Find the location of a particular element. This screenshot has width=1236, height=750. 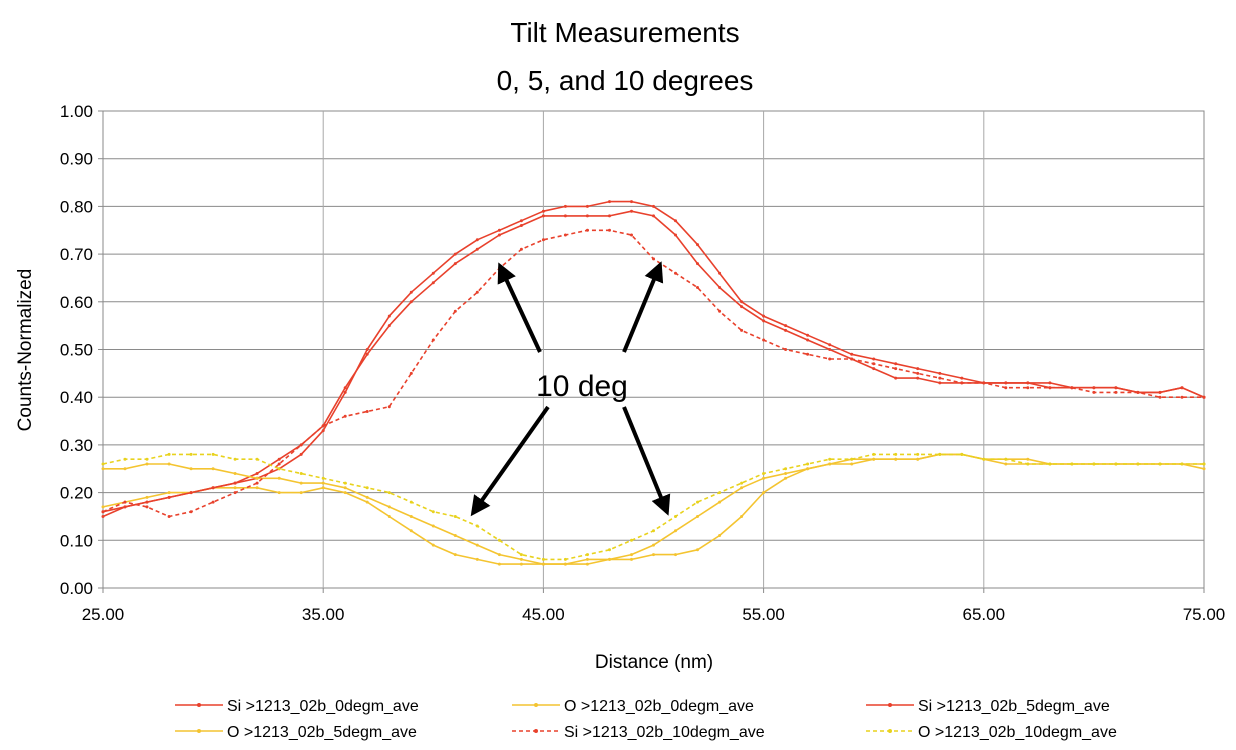

legend-label: O >1213_02b_5degm_ave is located at coordinates (322, 732).